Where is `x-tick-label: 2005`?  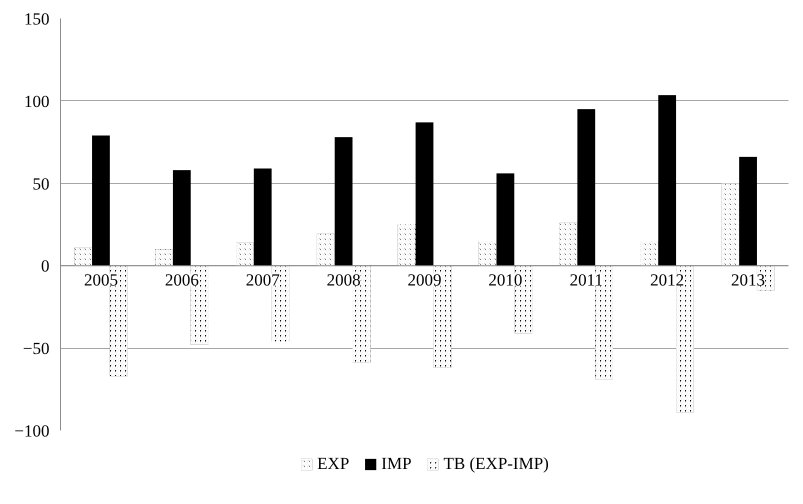
x-tick-label: 2005 is located at coordinates (101, 280).